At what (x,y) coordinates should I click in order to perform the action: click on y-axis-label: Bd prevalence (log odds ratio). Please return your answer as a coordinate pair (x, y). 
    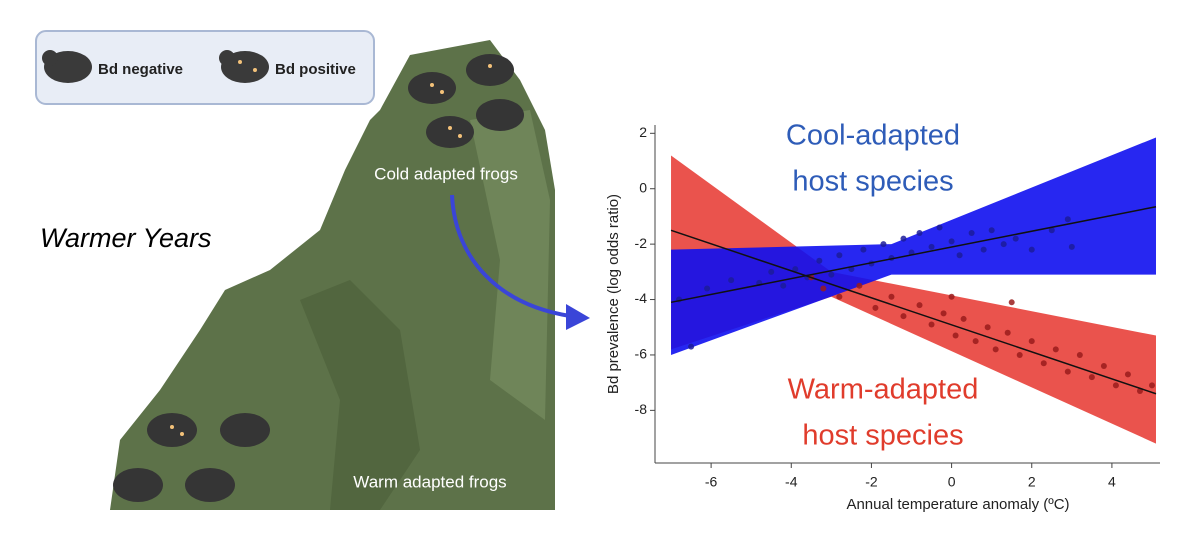
    Looking at the image, I should click on (613, 294).